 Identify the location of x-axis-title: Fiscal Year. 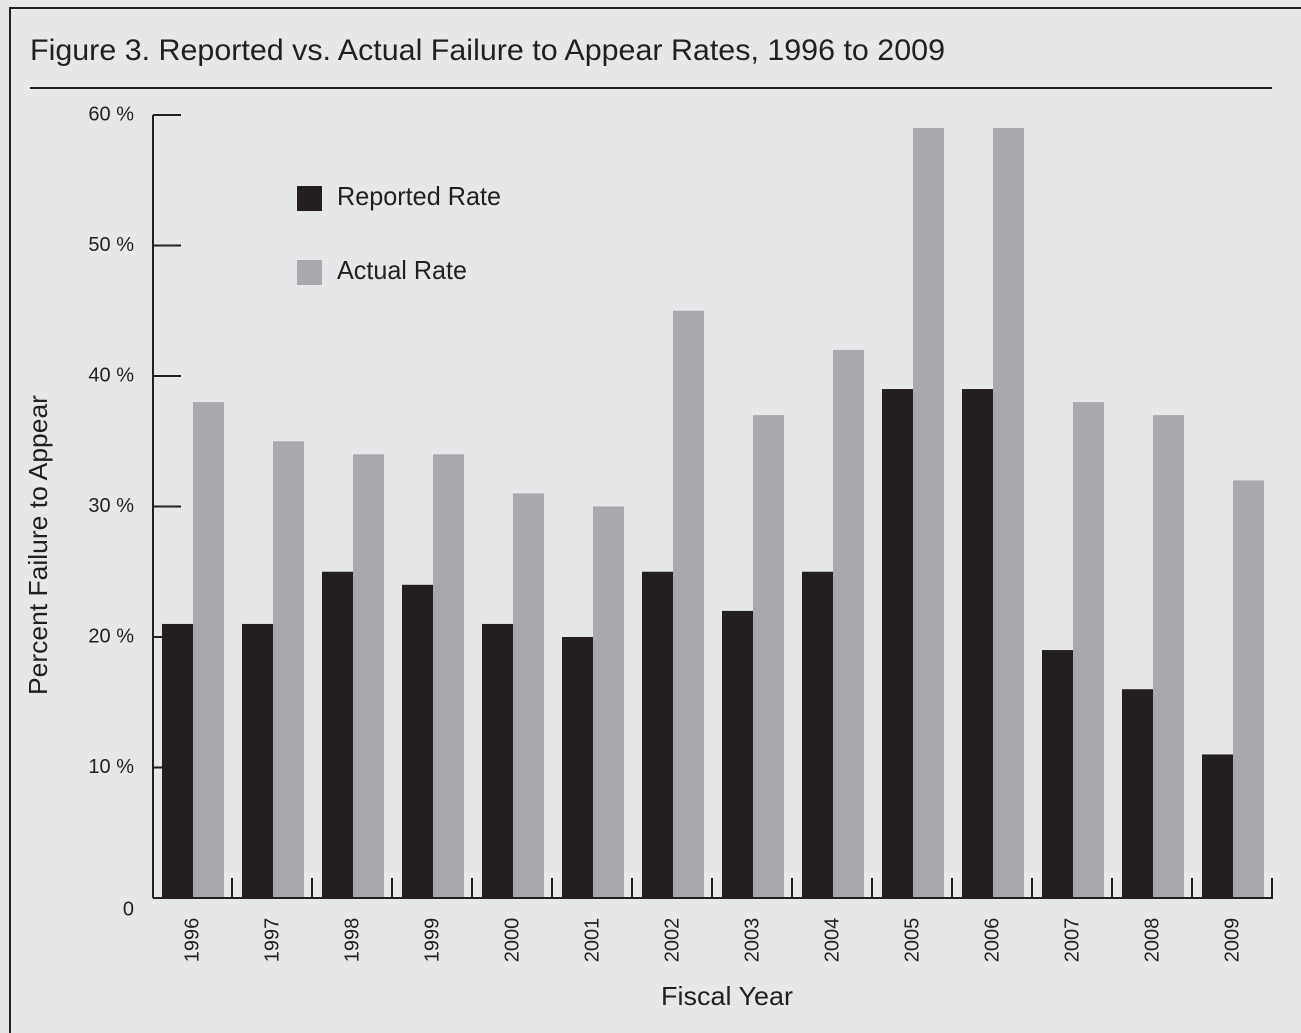
(727, 996).